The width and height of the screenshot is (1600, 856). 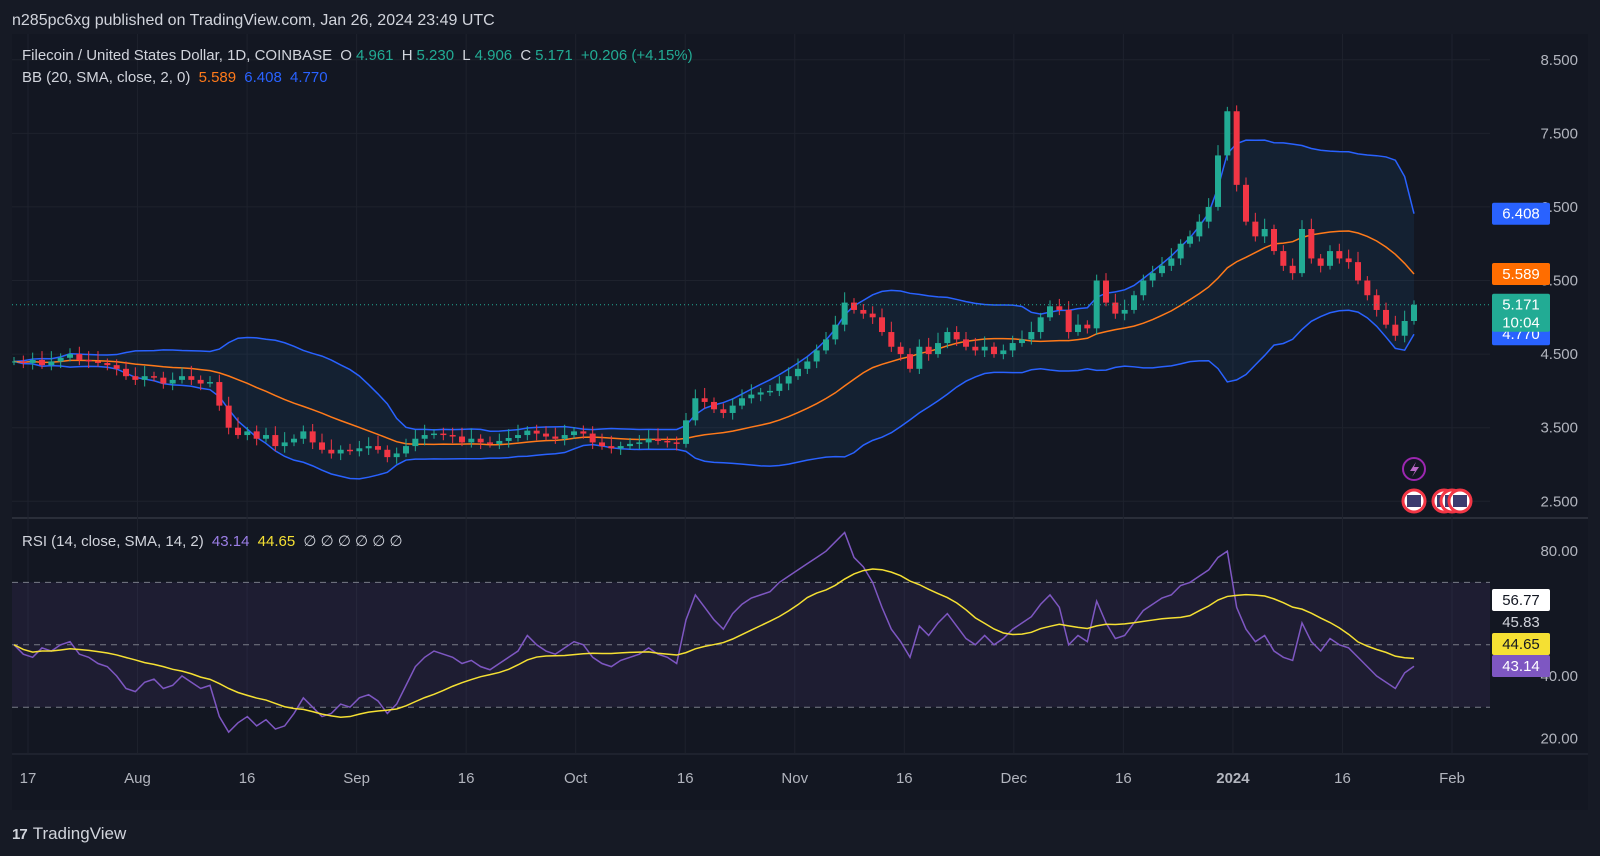 I want to click on open-value: 4.961, so click(x=374, y=55).